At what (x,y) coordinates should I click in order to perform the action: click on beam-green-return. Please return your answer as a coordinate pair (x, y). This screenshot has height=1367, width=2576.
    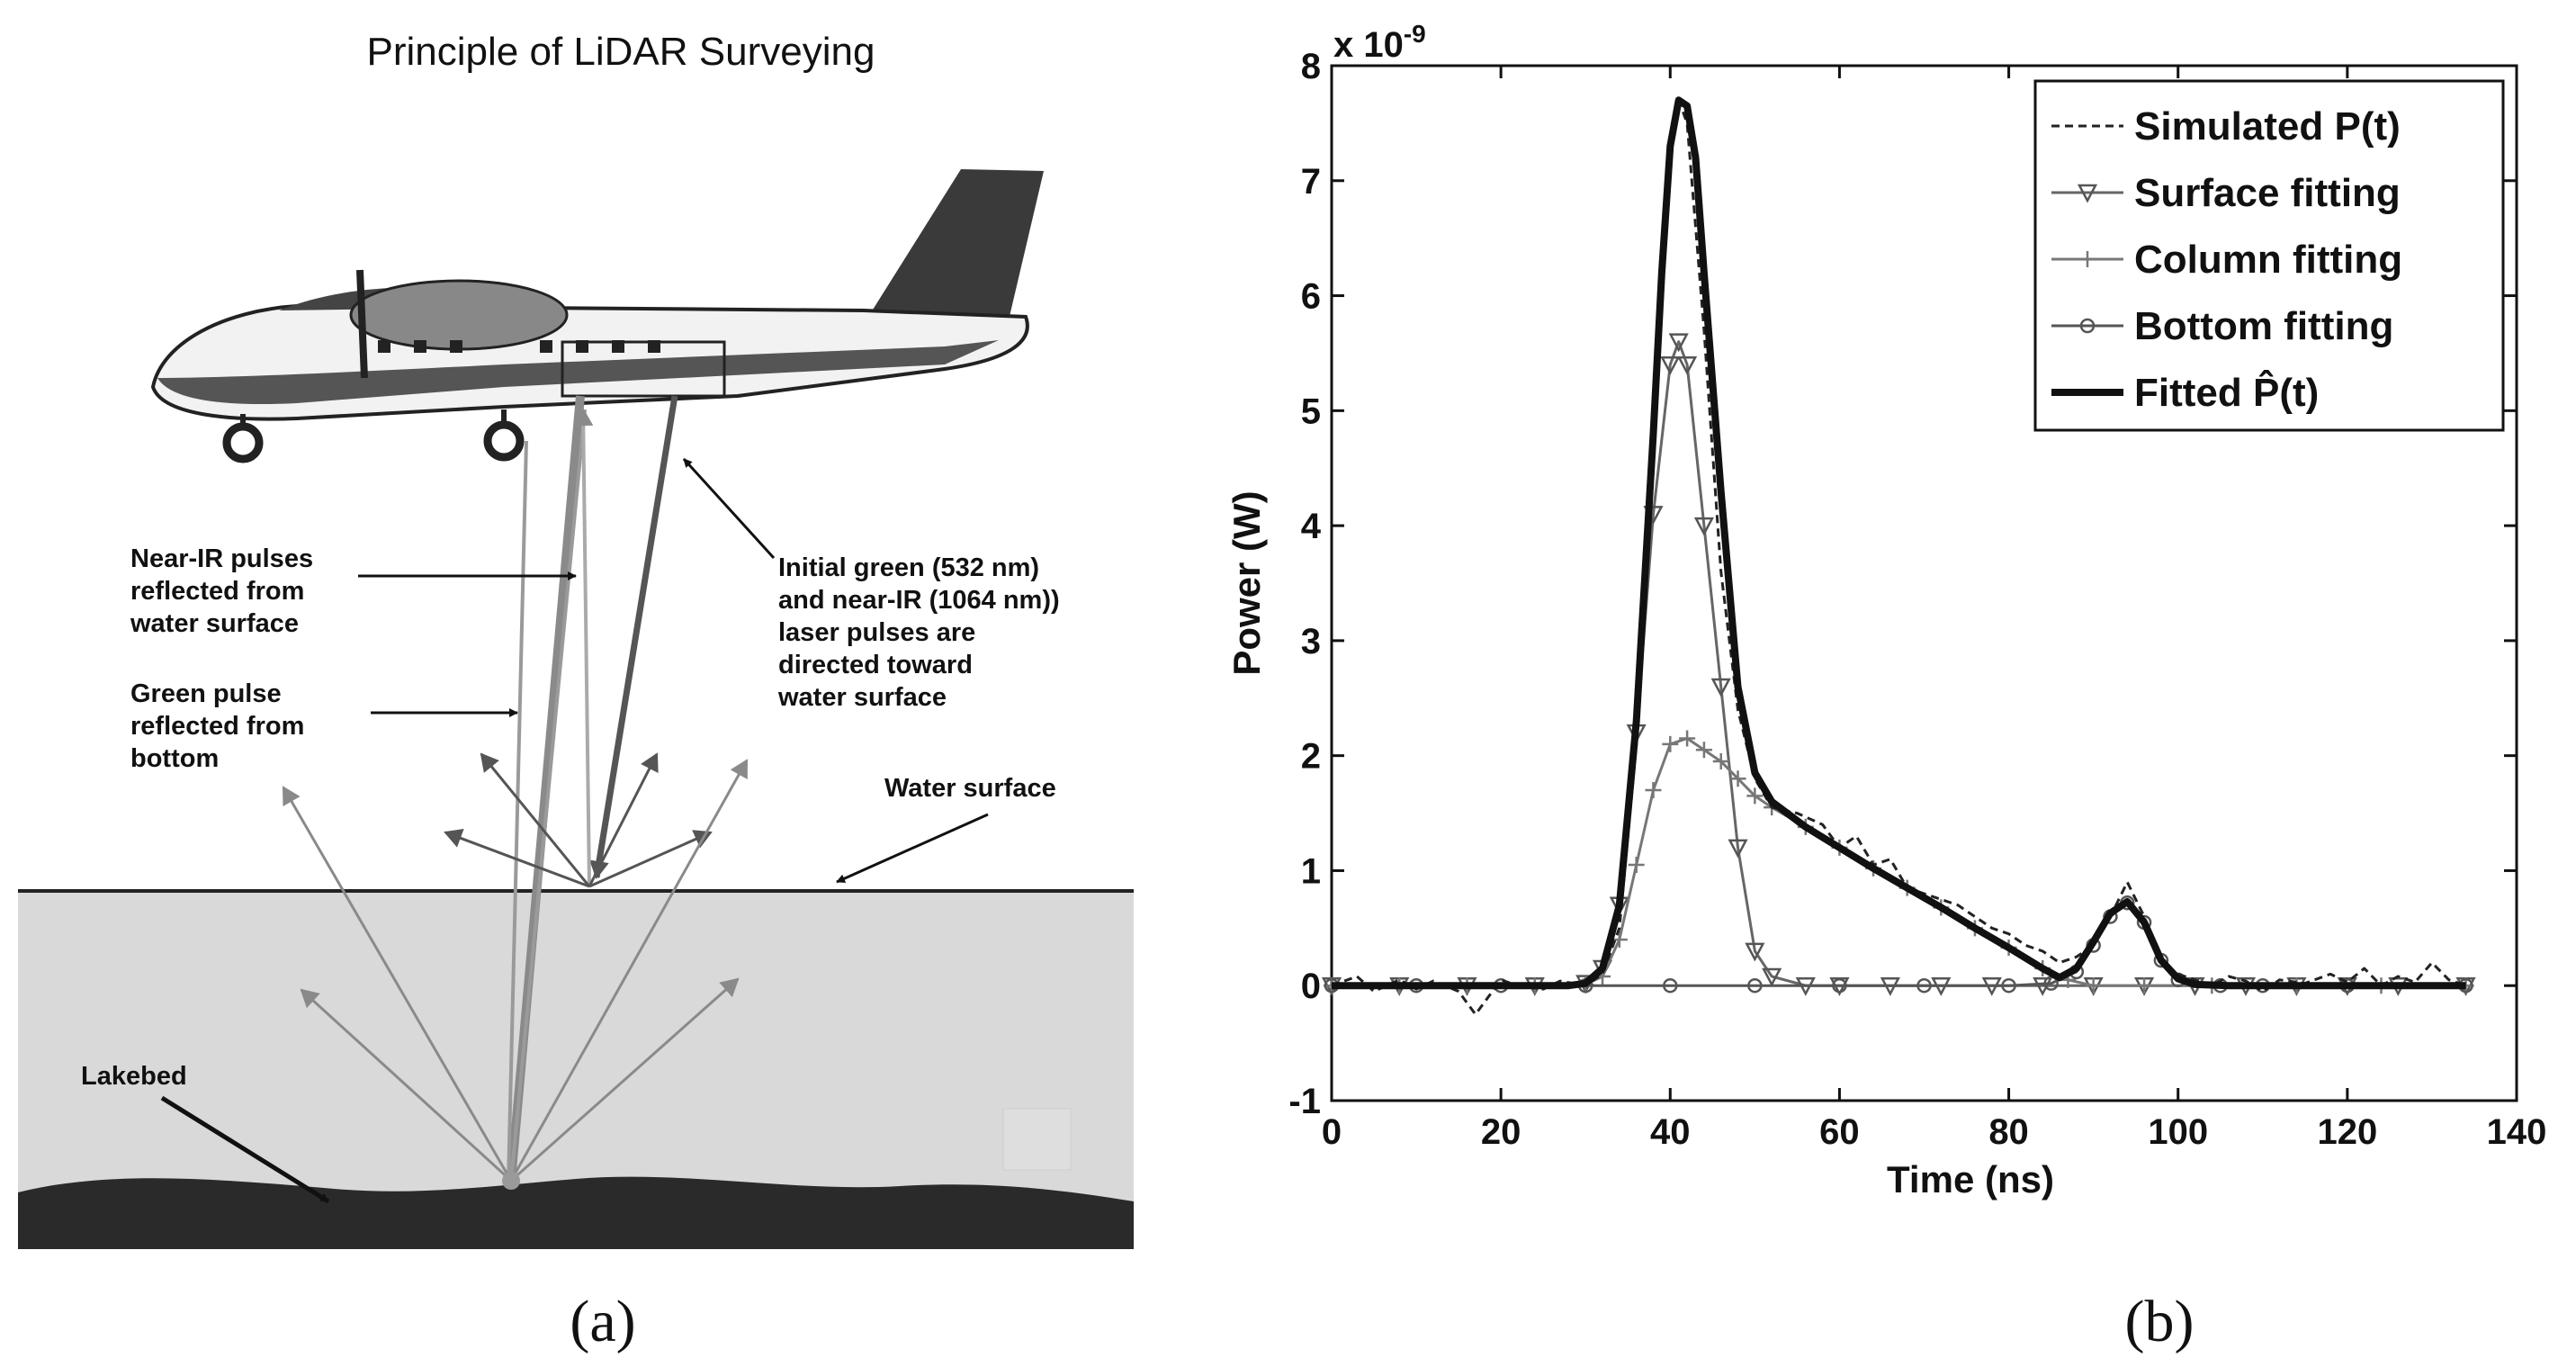
    Looking at the image, I should click on (517, 811).